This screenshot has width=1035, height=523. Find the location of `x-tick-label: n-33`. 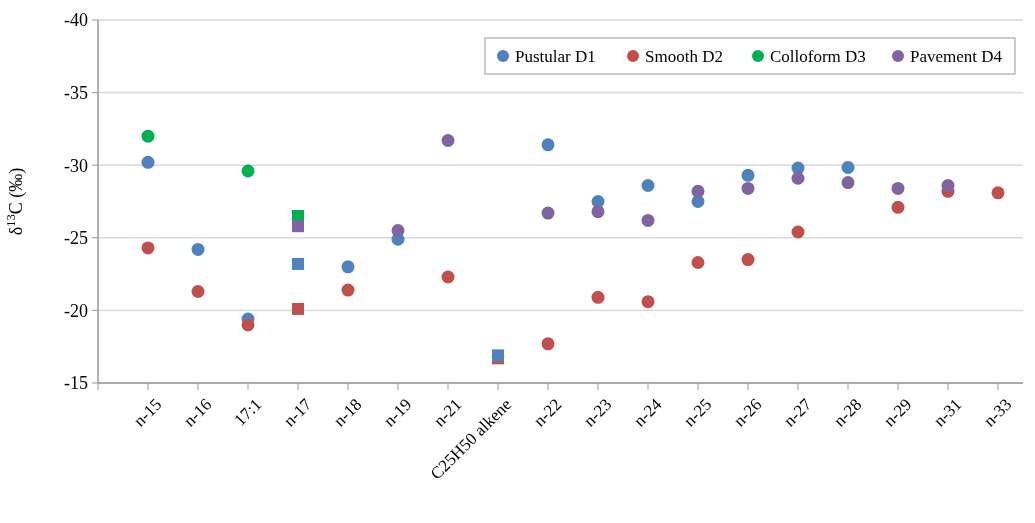

x-tick-label: n-33 is located at coordinates (997, 412).